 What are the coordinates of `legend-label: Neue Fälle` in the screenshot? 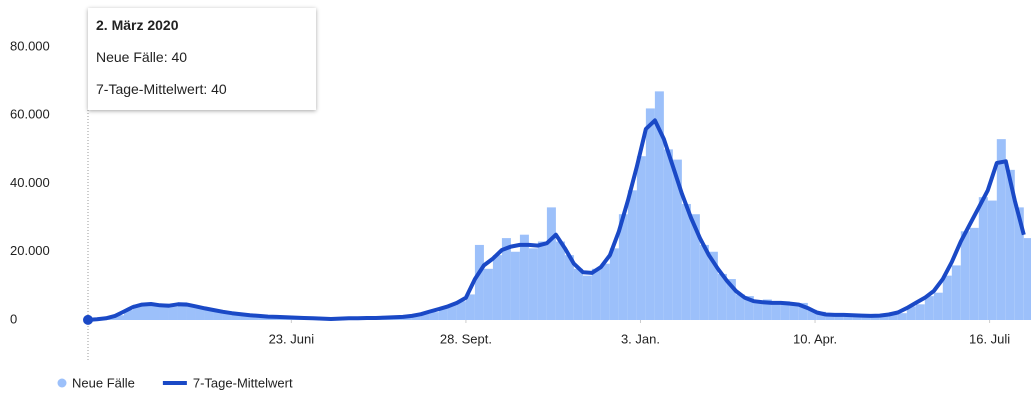 It's located at (103, 382).